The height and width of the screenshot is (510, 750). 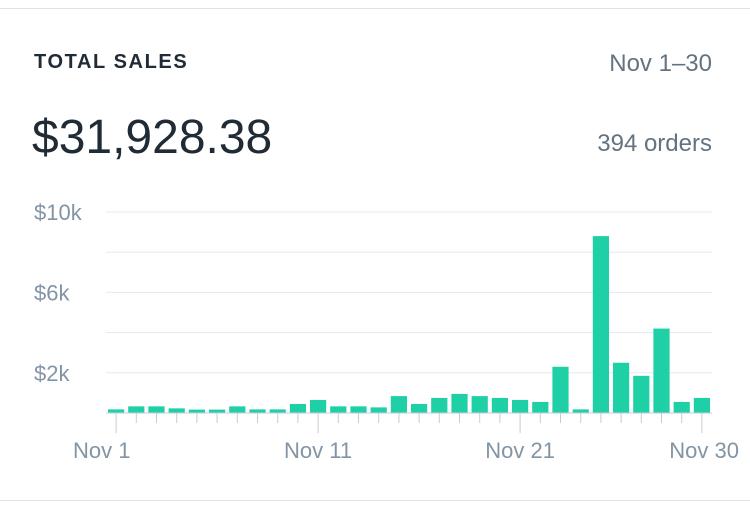 What do you see at coordinates (318, 450) in the screenshot?
I see `x-tick-label: Nov 11` at bounding box center [318, 450].